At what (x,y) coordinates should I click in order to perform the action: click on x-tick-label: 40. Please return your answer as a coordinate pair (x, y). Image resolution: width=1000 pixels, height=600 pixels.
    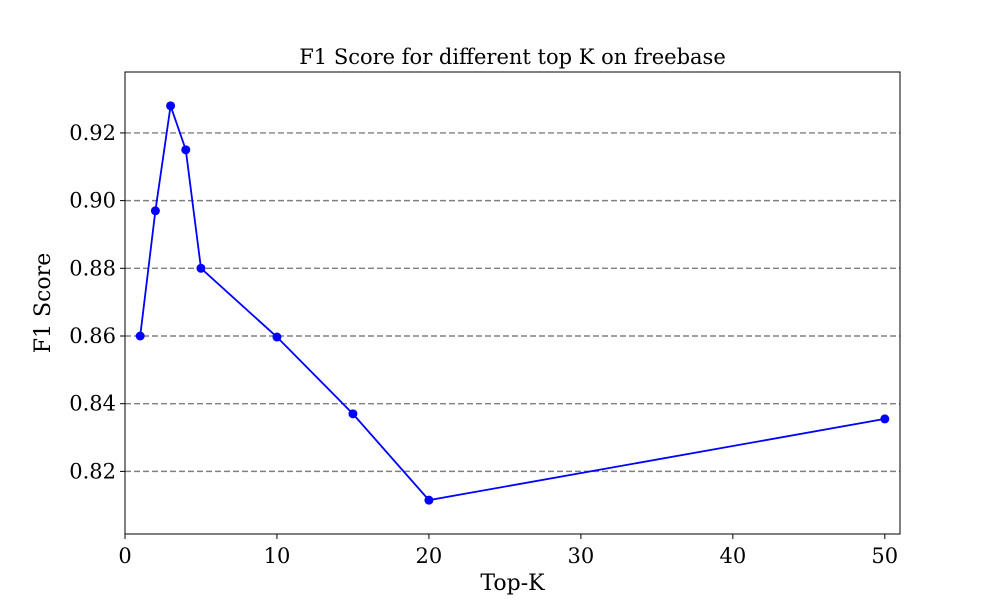
    Looking at the image, I should click on (732, 556).